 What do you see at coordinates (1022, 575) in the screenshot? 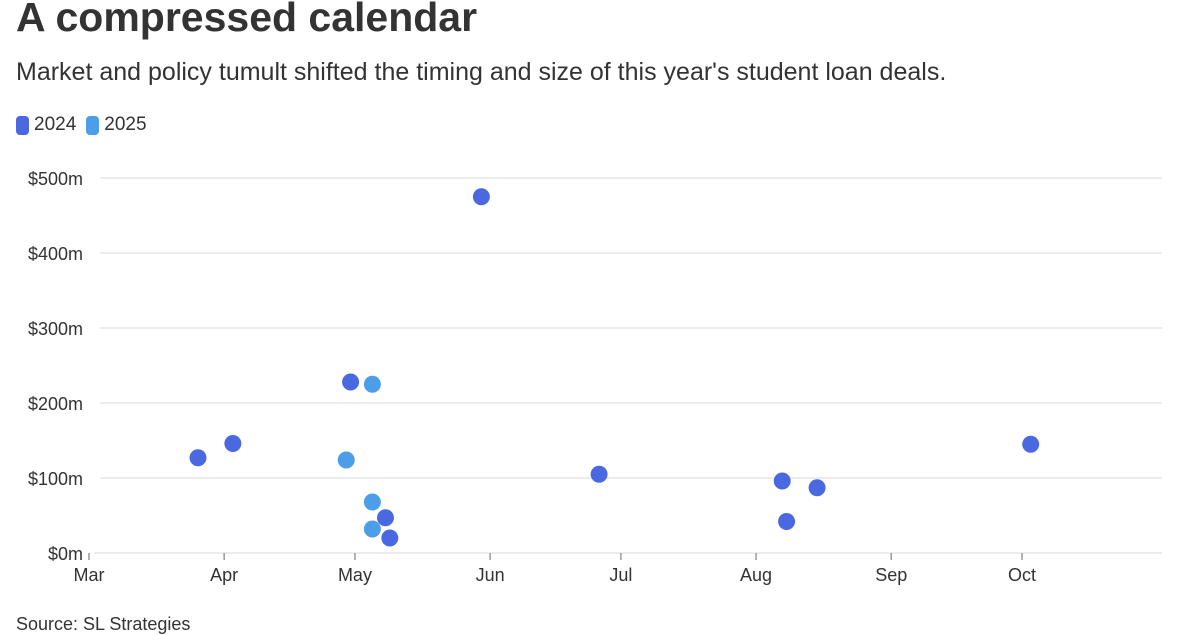
I see `x-tick-label: Oct` at bounding box center [1022, 575].